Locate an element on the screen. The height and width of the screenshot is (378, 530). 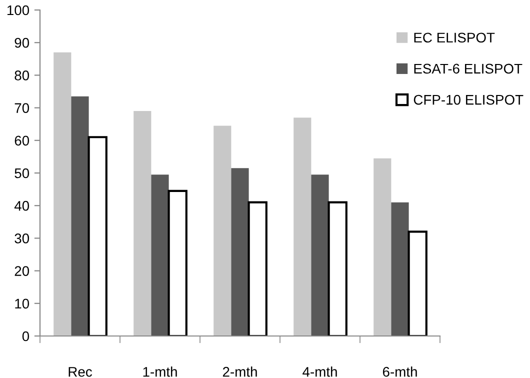
y-tick-label: 90 is located at coordinates (22, 43).